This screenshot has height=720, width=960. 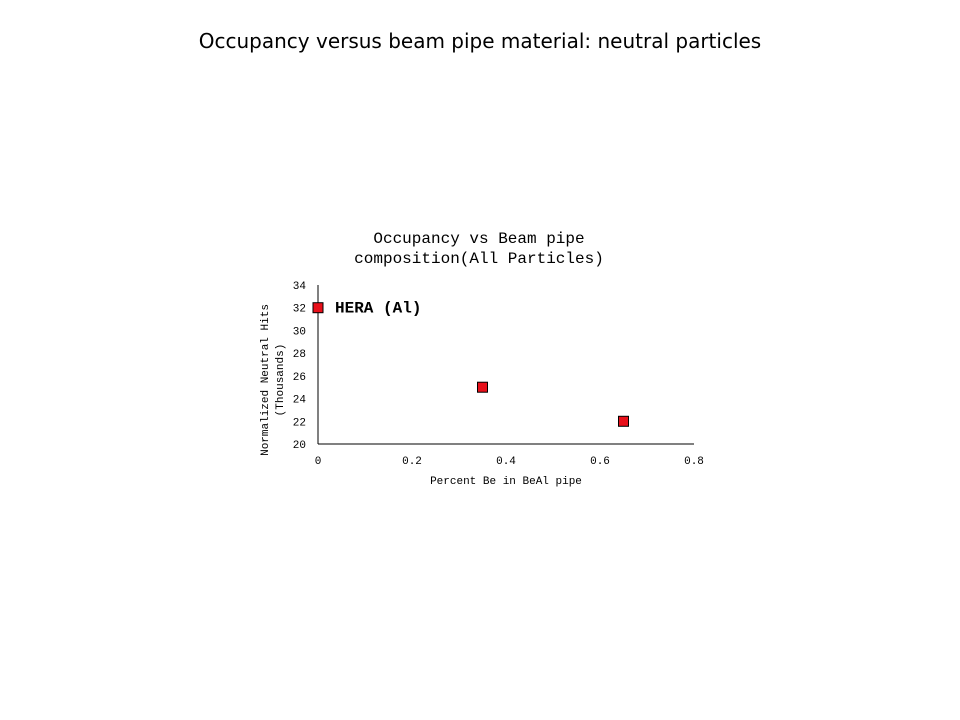 I want to click on y-tick-label: 22, so click(x=299, y=423).